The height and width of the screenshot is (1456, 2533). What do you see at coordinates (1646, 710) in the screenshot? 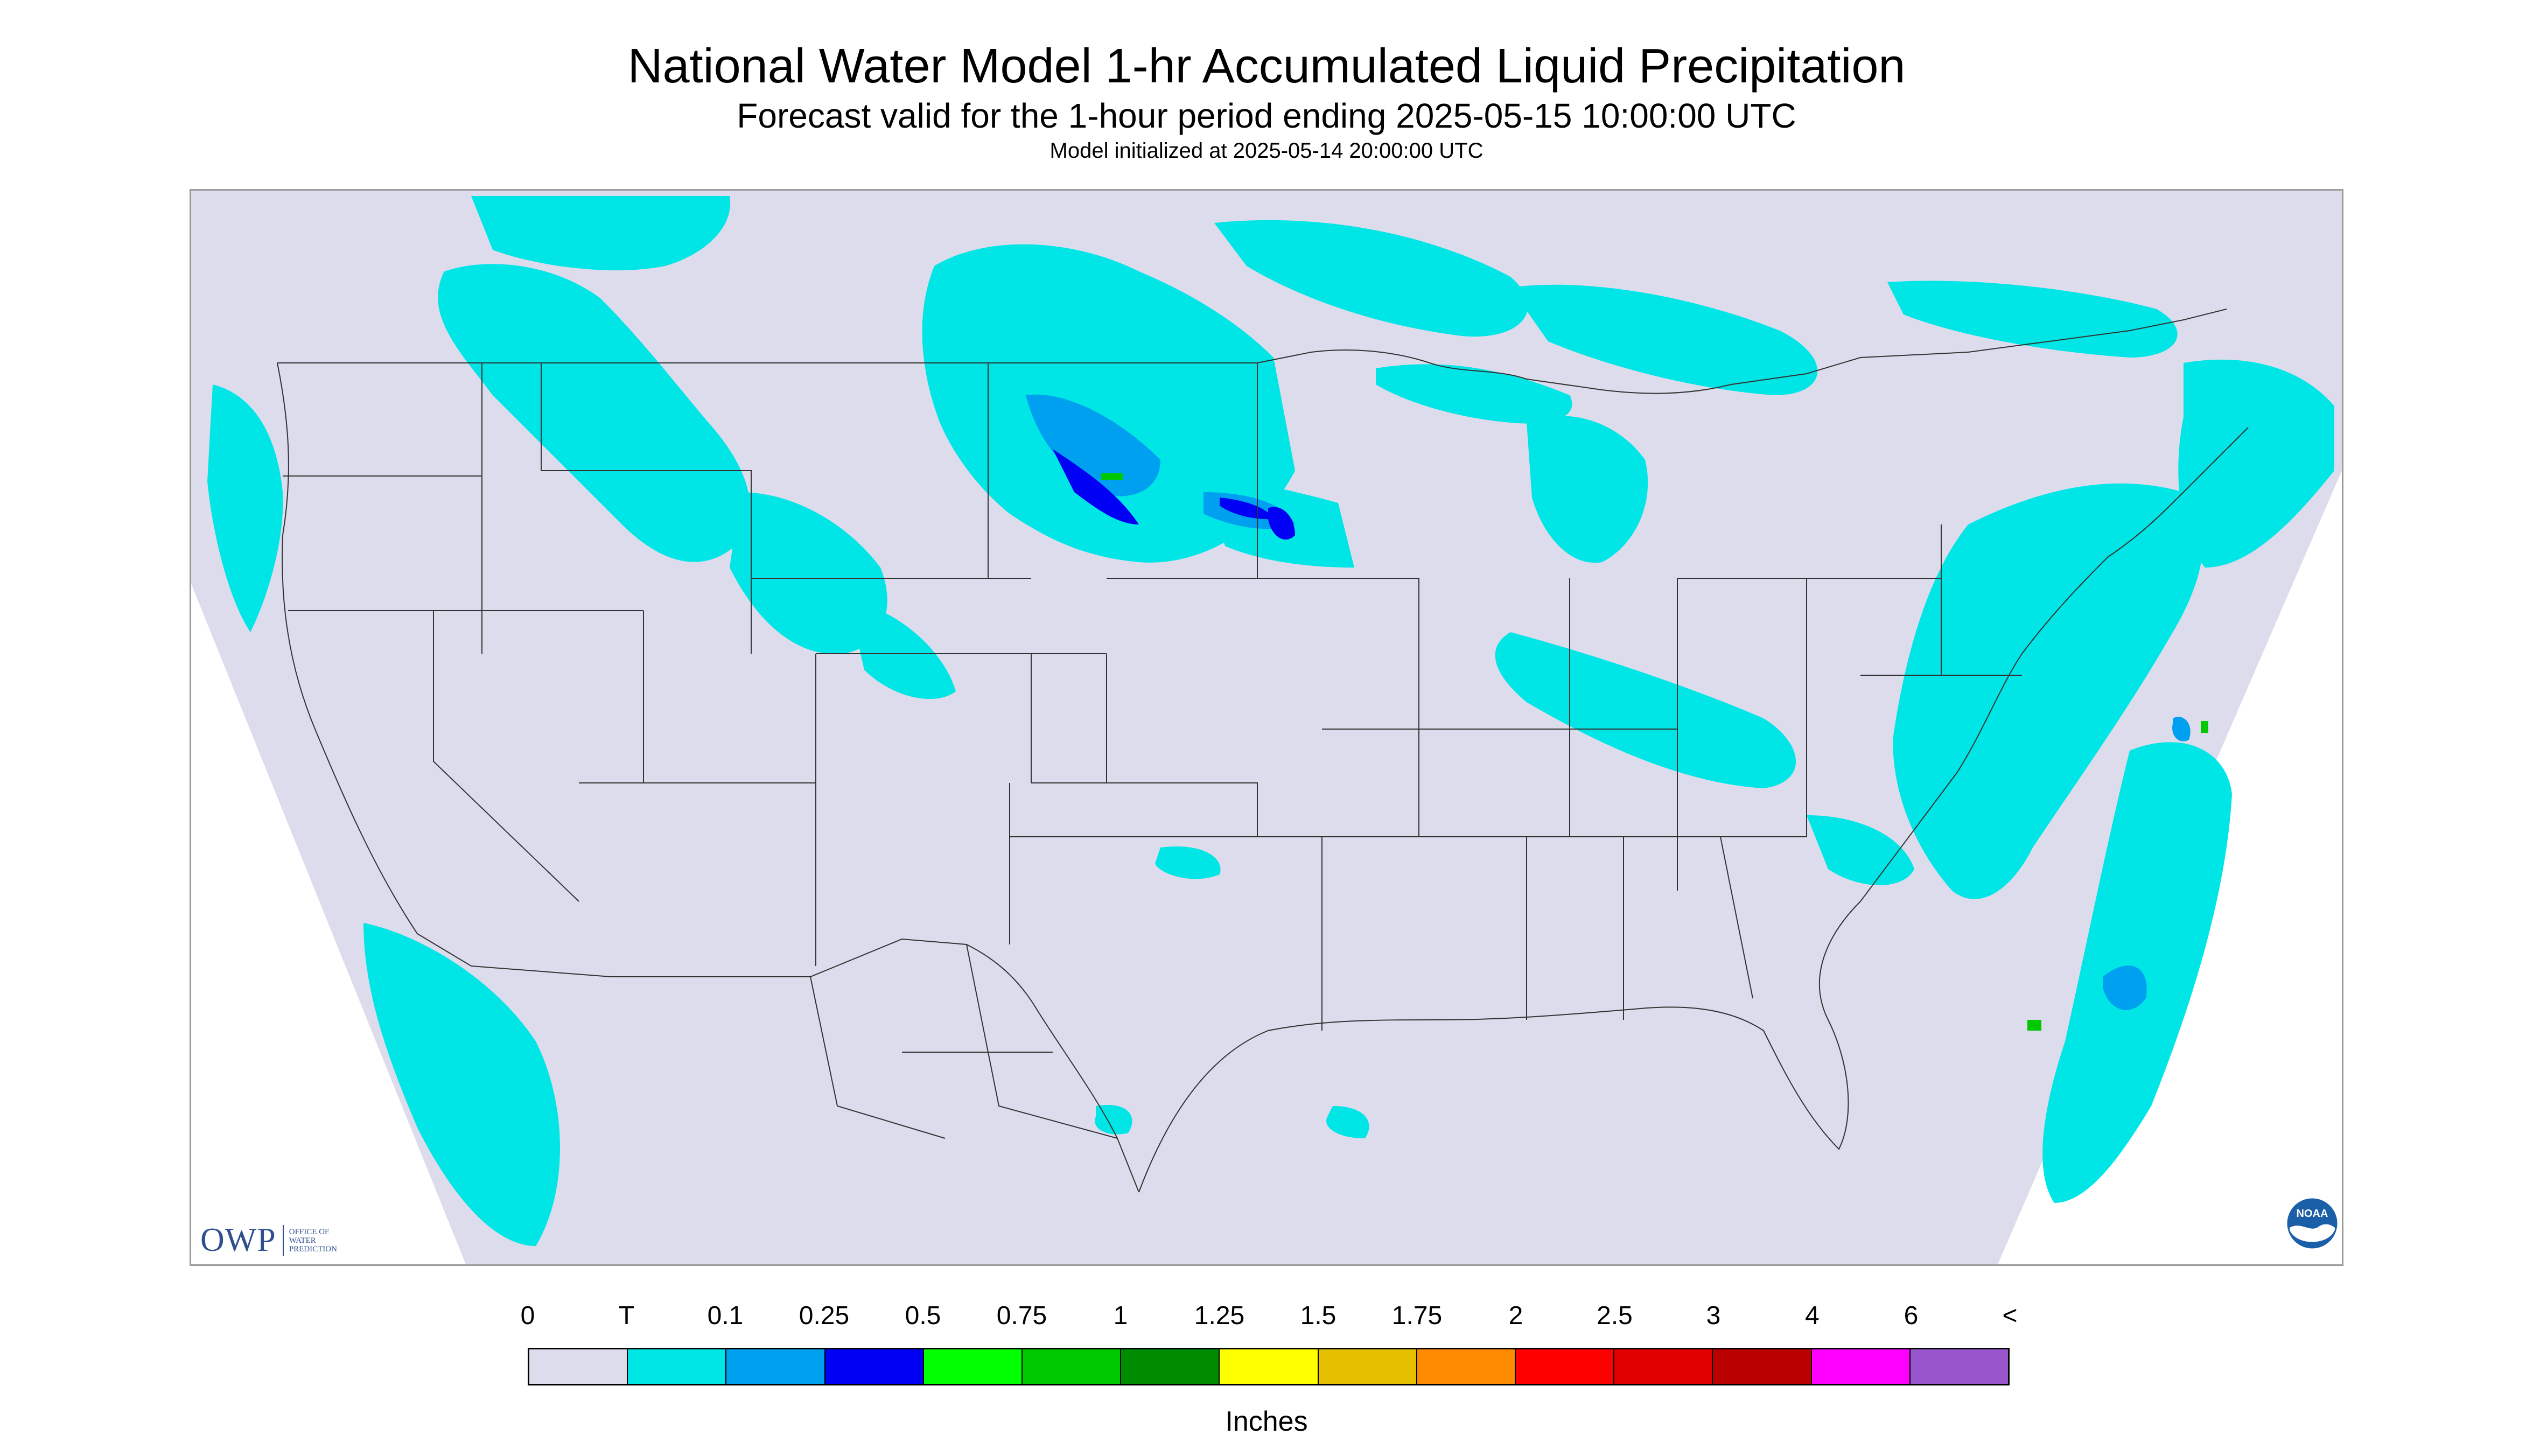
I see `precip-area-ohio-valley` at bounding box center [1646, 710].